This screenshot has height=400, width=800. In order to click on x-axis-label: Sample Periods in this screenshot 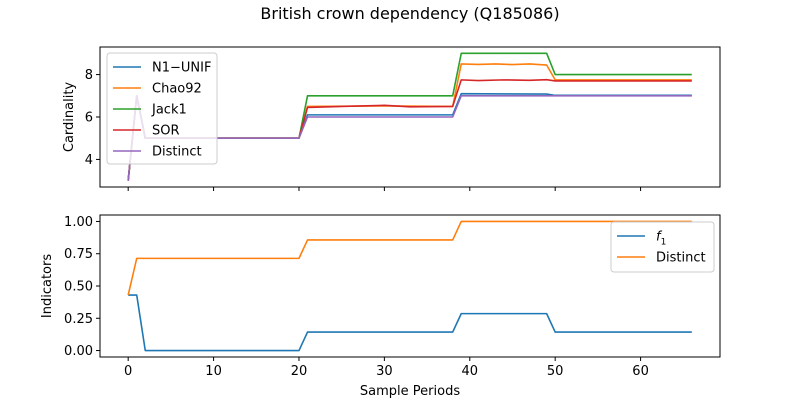, I will do `click(410, 391)`.